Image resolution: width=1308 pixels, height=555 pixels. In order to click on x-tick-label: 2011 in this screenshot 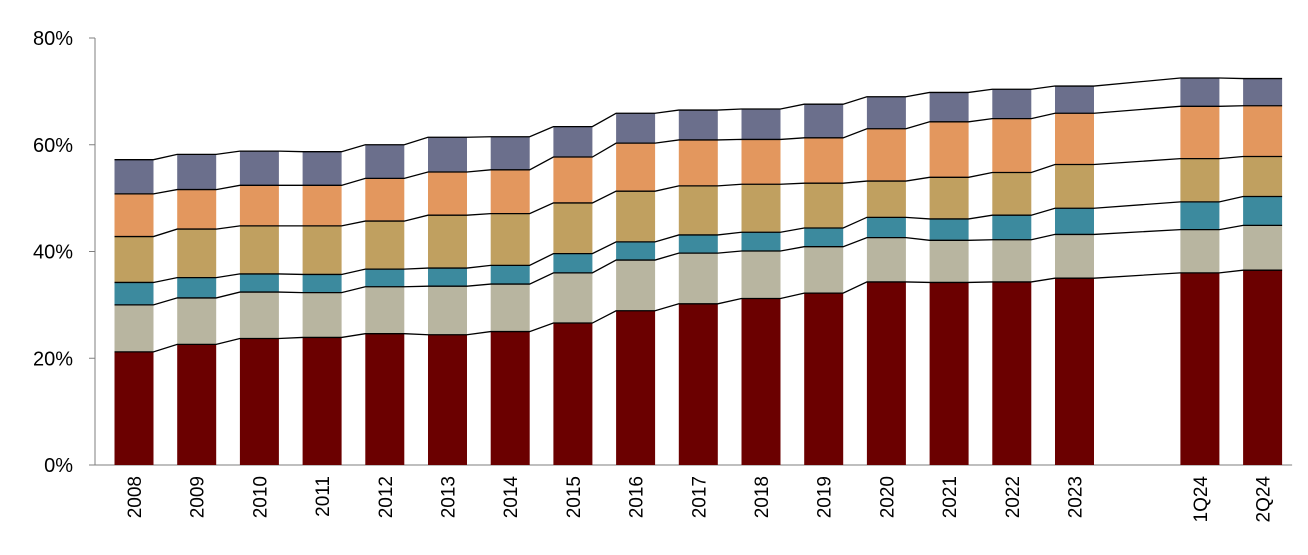, I will do `click(323, 496)`.